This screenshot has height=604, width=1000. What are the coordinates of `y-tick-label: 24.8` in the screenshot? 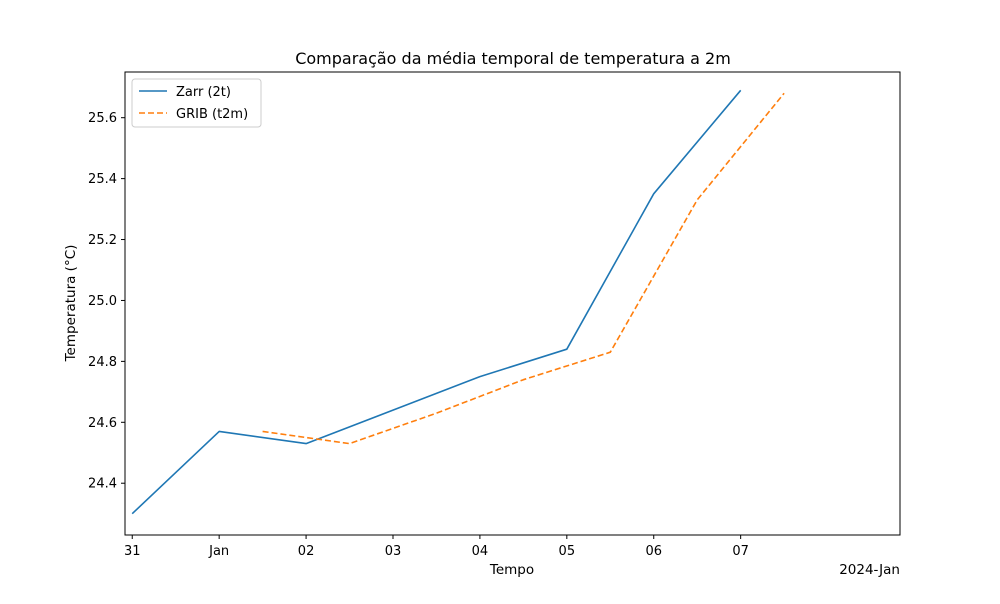 It's located at (102, 362).